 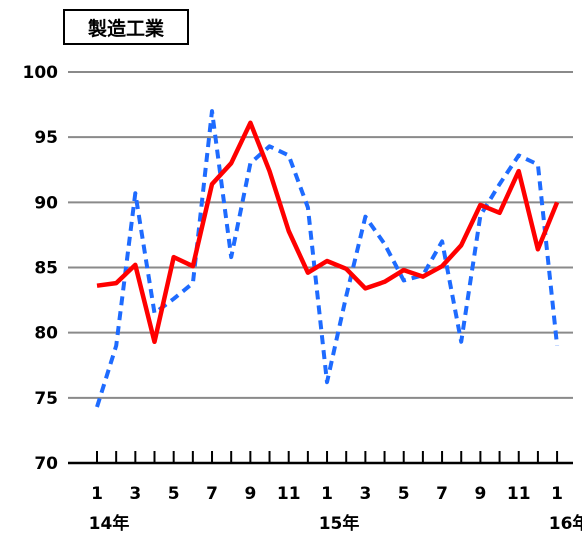 What do you see at coordinates (46, 138) in the screenshot?
I see `y-tick-label: 95` at bounding box center [46, 138].